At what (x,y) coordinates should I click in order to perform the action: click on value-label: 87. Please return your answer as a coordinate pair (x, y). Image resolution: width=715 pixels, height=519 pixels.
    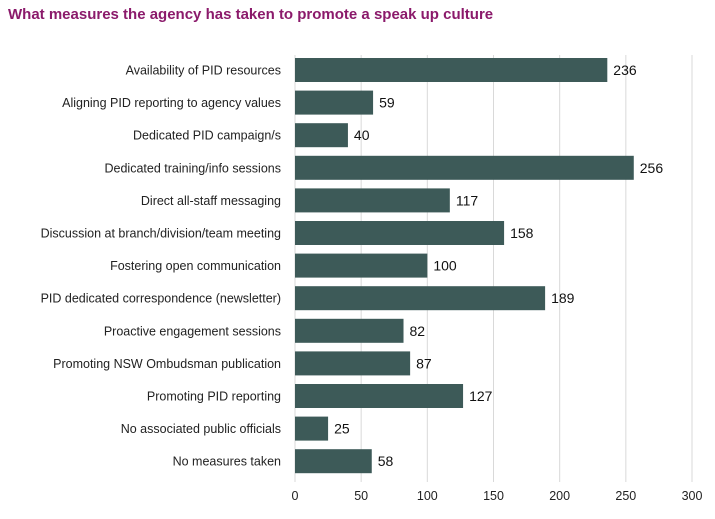
    Looking at the image, I should click on (424, 363).